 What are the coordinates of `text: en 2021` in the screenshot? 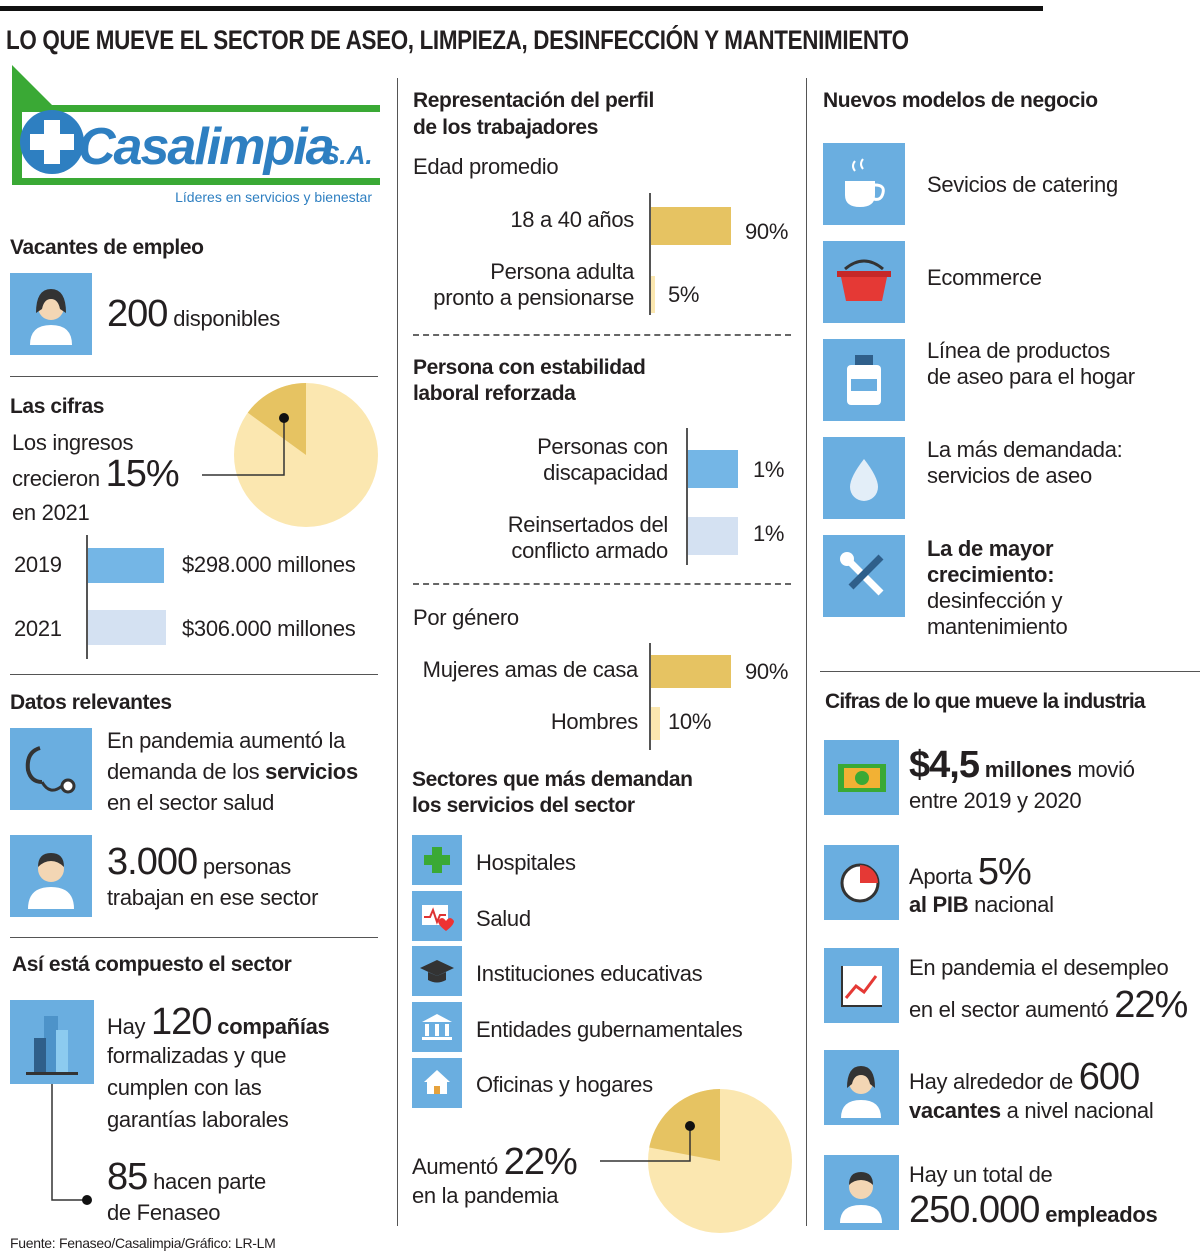 It's located at (51, 512).